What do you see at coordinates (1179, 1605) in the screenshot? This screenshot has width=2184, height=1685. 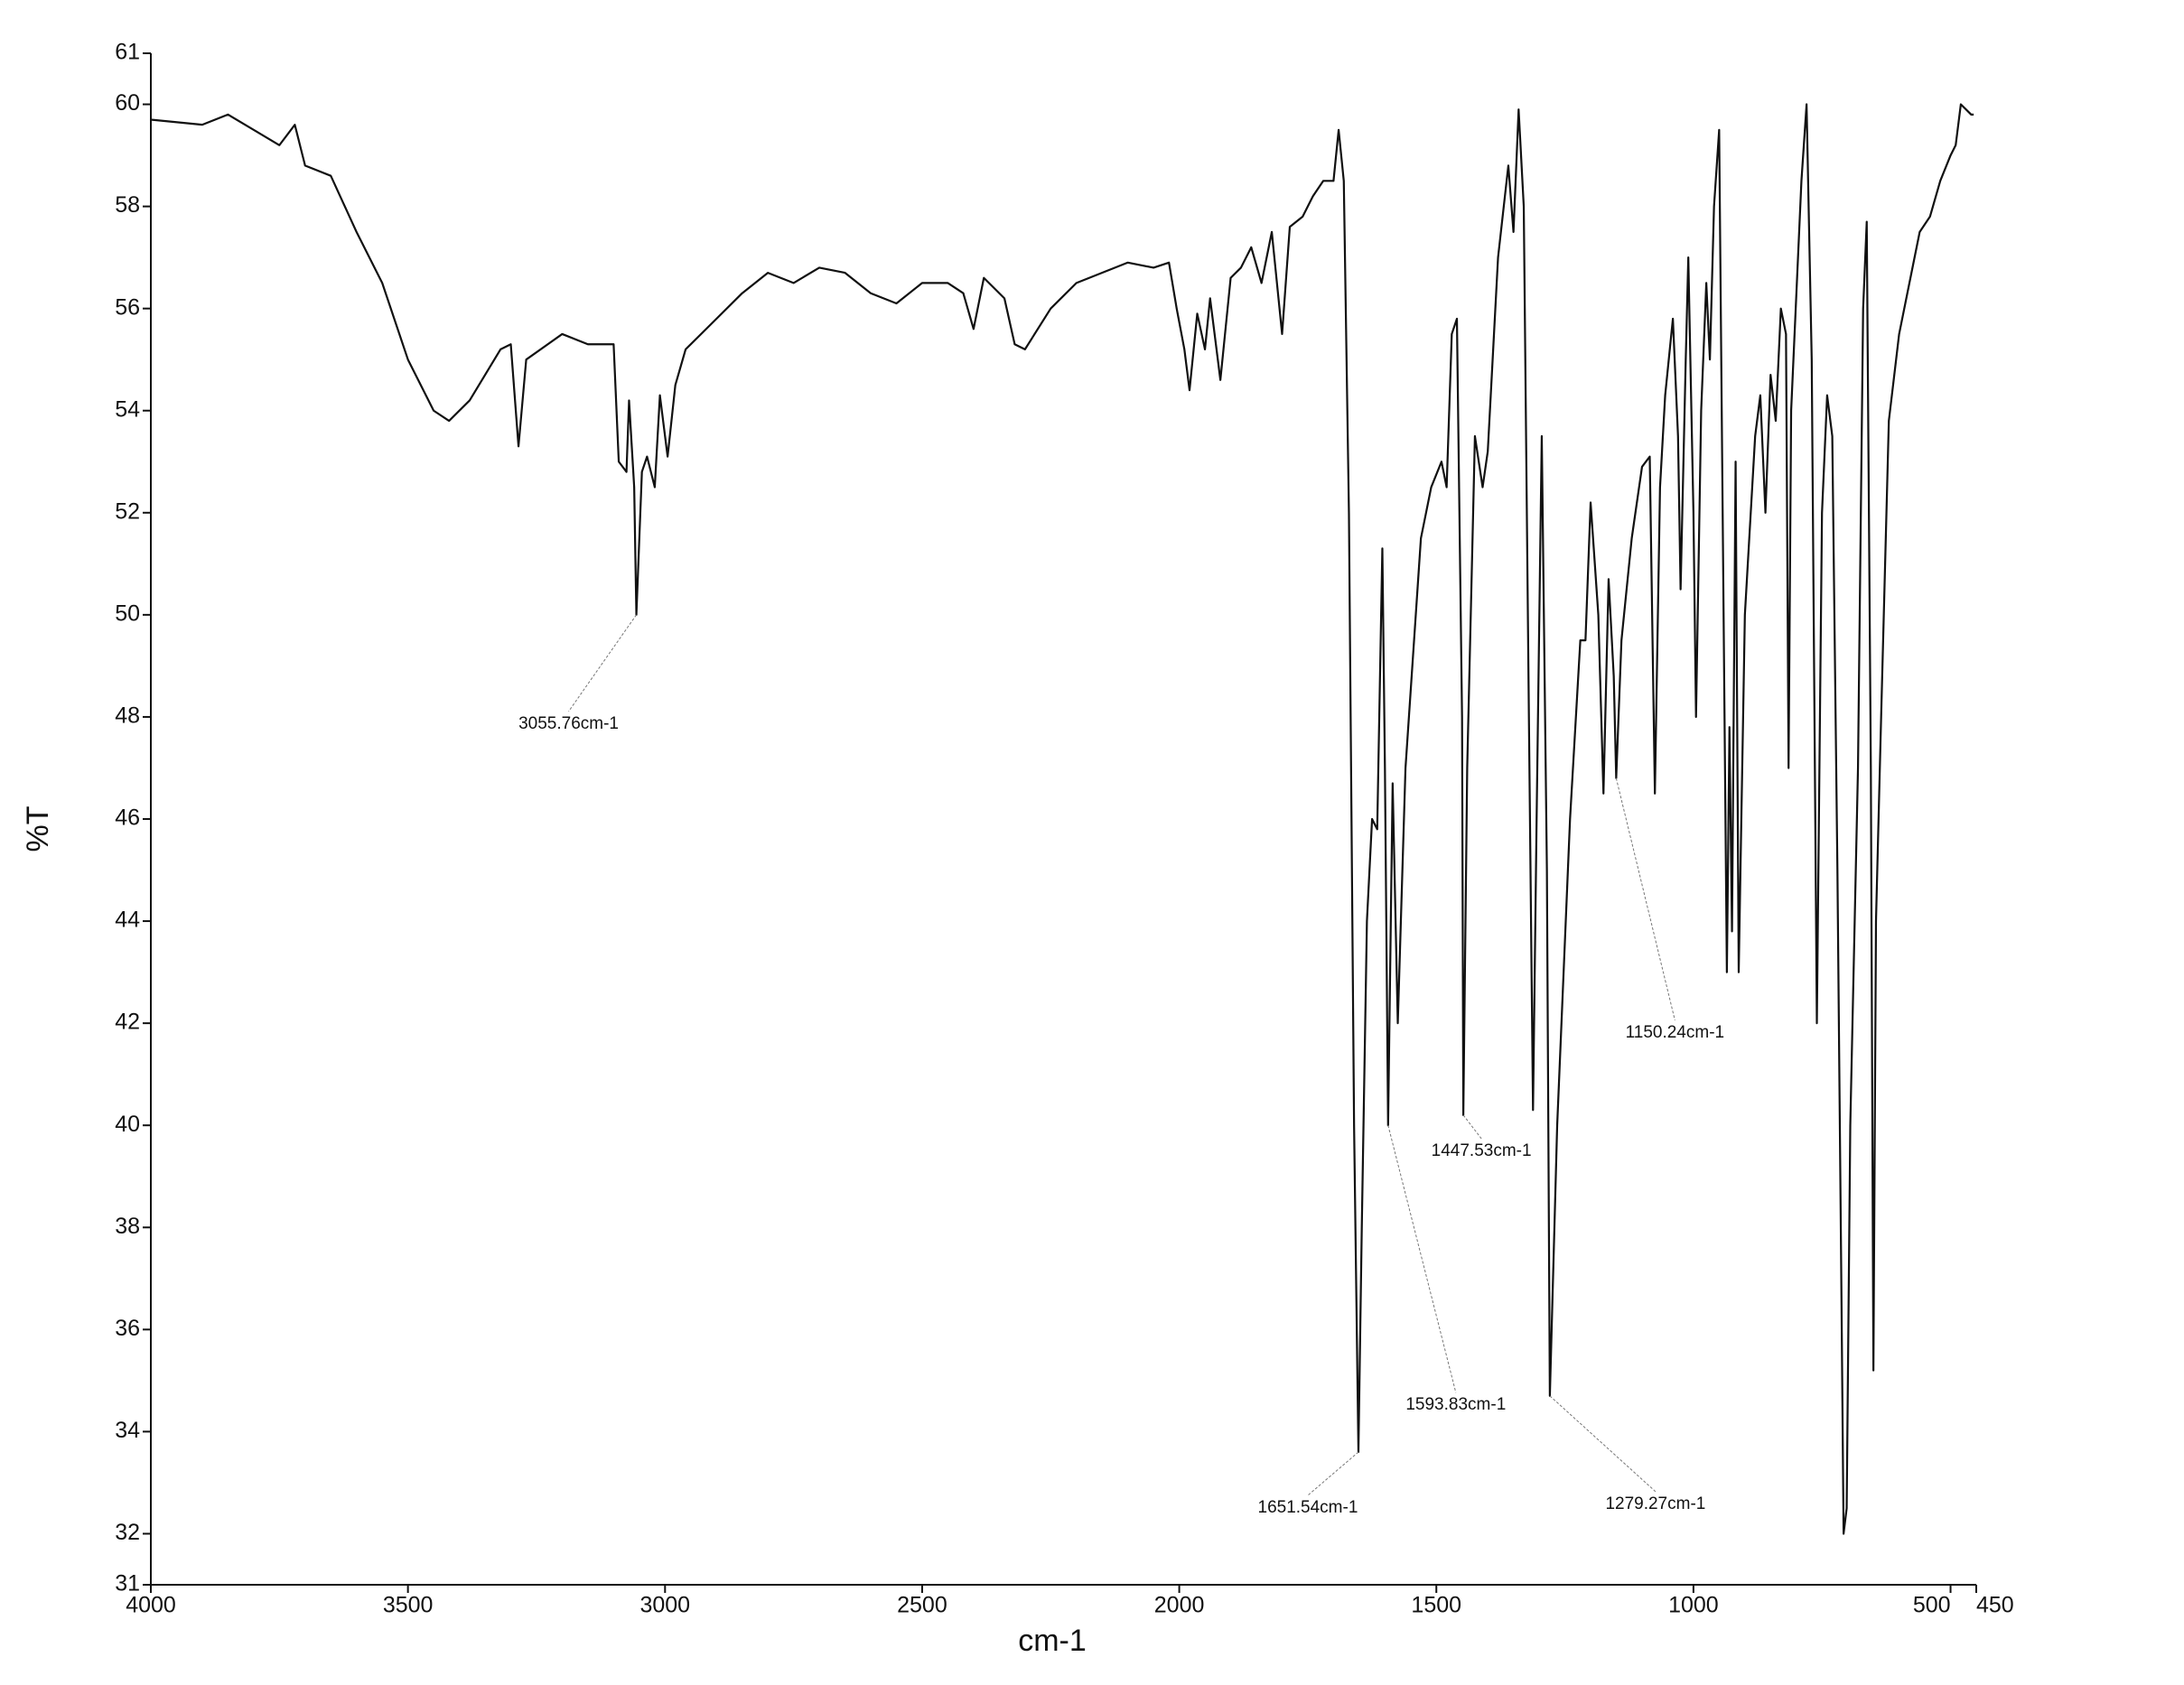 I see `x-tick-label: 2000` at bounding box center [1179, 1605].